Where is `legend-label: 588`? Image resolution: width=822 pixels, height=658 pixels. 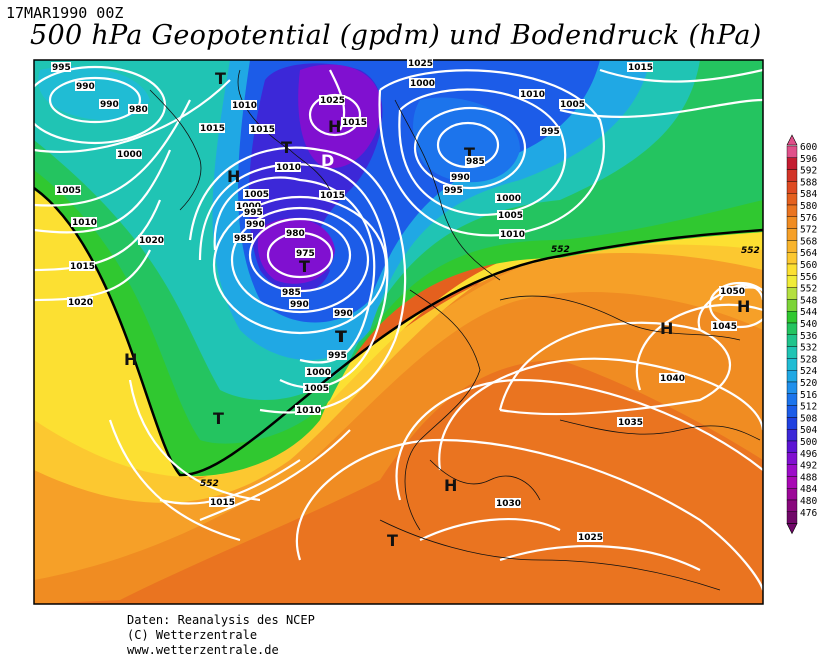
legend-label: 588 is located at coordinates (808, 182).